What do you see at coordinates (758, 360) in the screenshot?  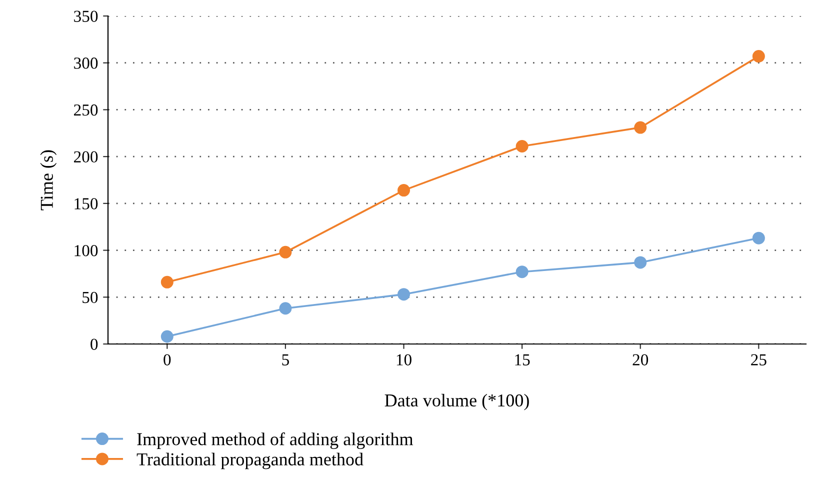 I see `x-tick-label: 25` at bounding box center [758, 360].